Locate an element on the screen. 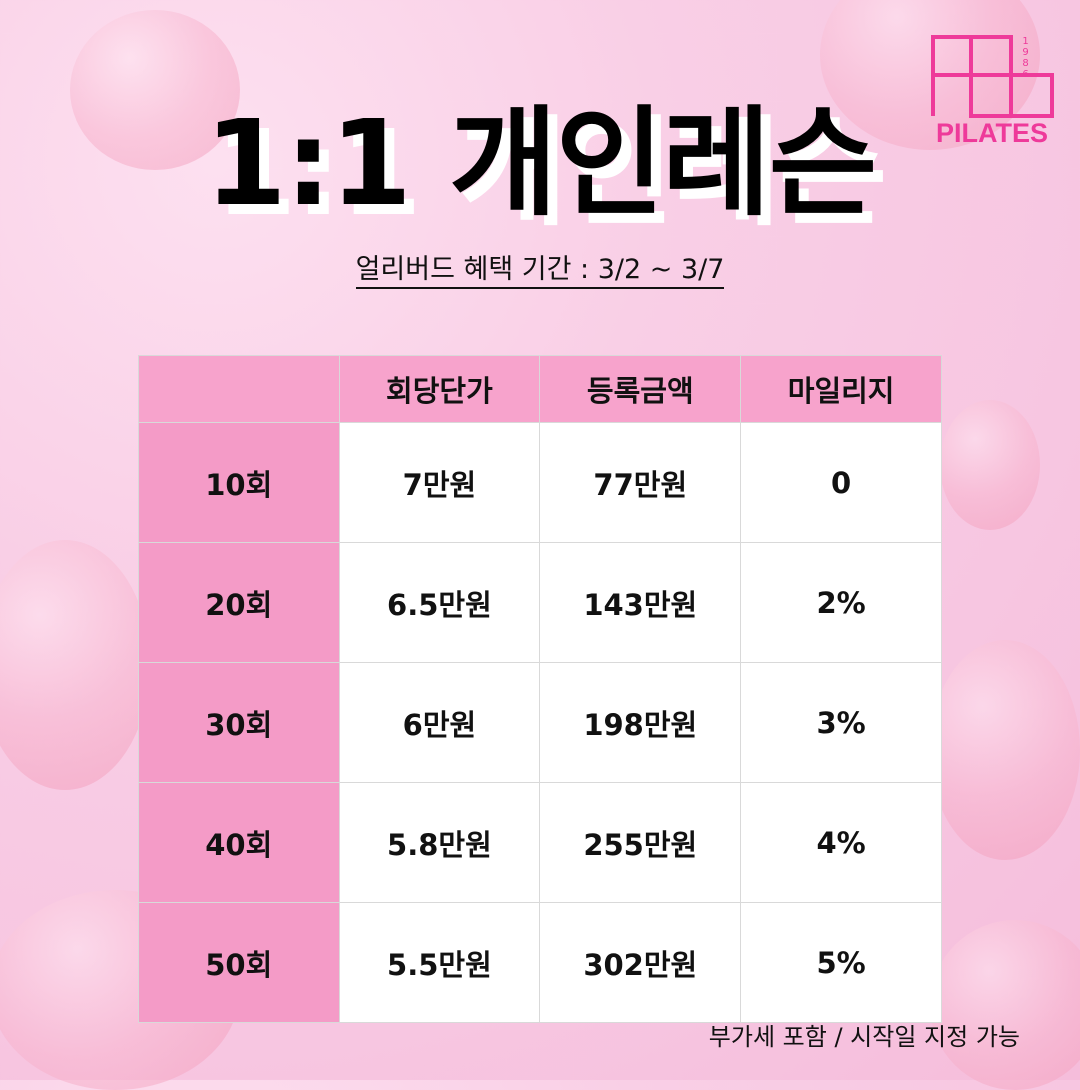  table-cell: 3% is located at coordinates (841, 722).